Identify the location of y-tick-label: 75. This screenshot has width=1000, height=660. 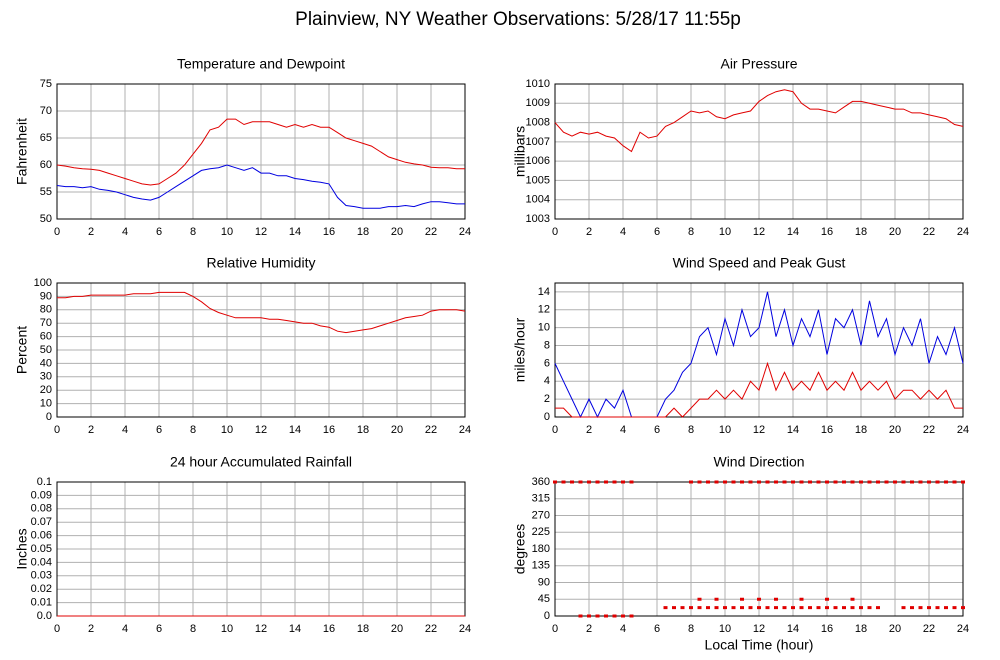
(46, 84).